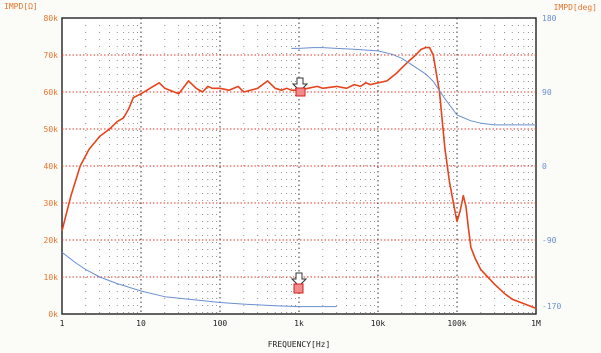 The image size is (601, 353). I want to click on y-axis-label-left: IMPD[Ω], so click(21, 6).